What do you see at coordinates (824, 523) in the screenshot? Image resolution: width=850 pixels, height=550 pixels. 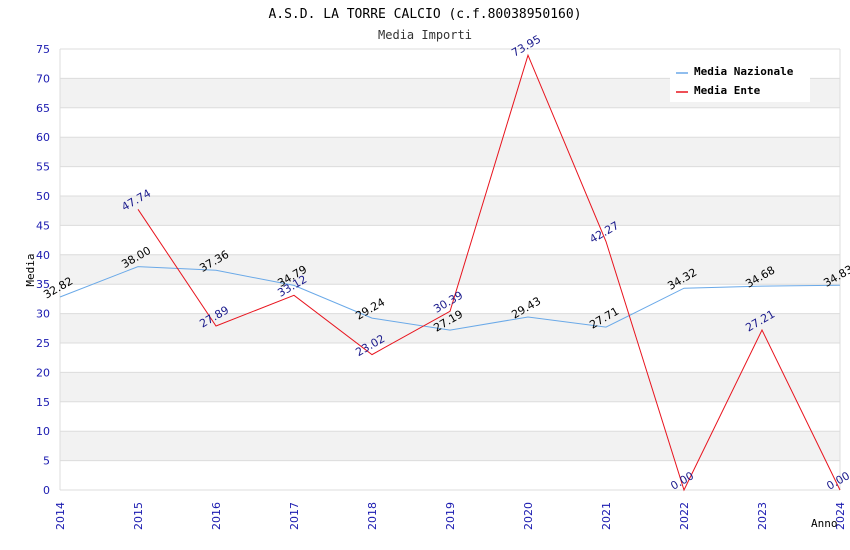 I see `x-axis-title: Anno` at bounding box center [824, 523].